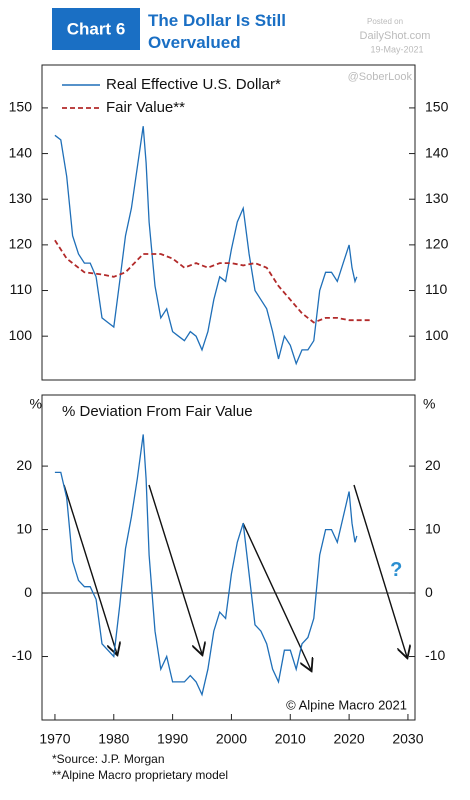 This screenshot has width=470, height=800. Describe the element at coordinates (380, 77) in the screenshot. I see `watermark: @SoberLook` at that location.